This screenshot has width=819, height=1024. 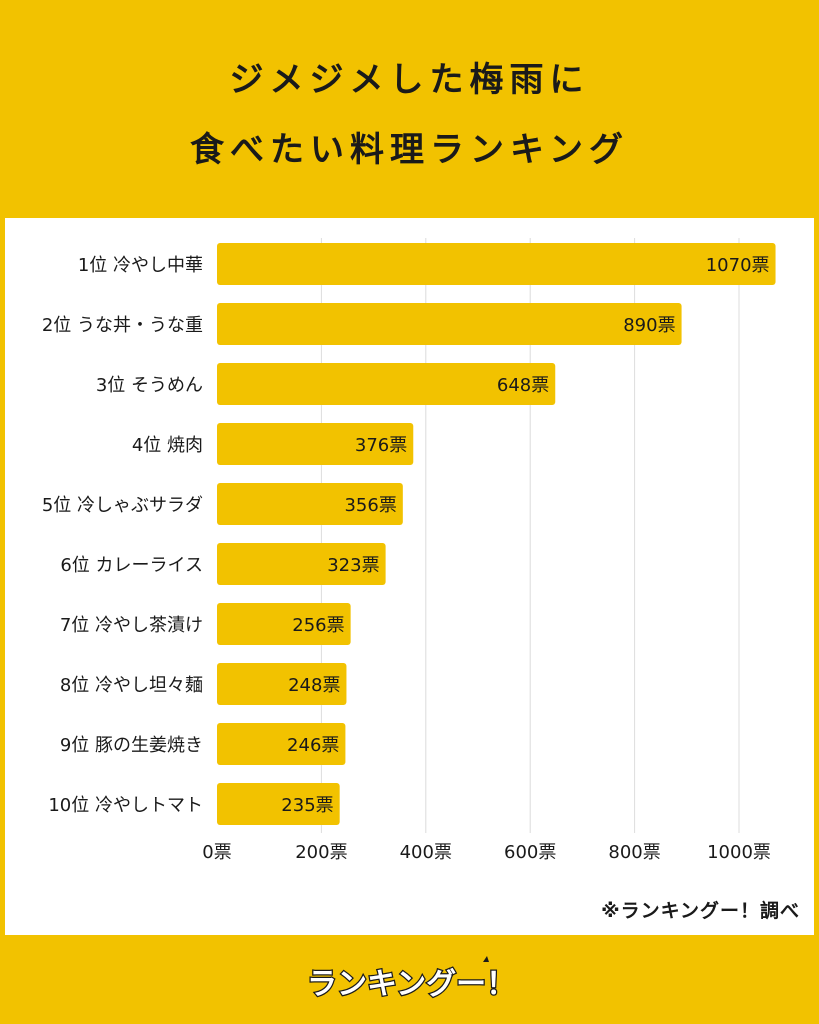 What do you see at coordinates (307, 805) in the screenshot?
I see `value-label-10: 235票` at bounding box center [307, 805].